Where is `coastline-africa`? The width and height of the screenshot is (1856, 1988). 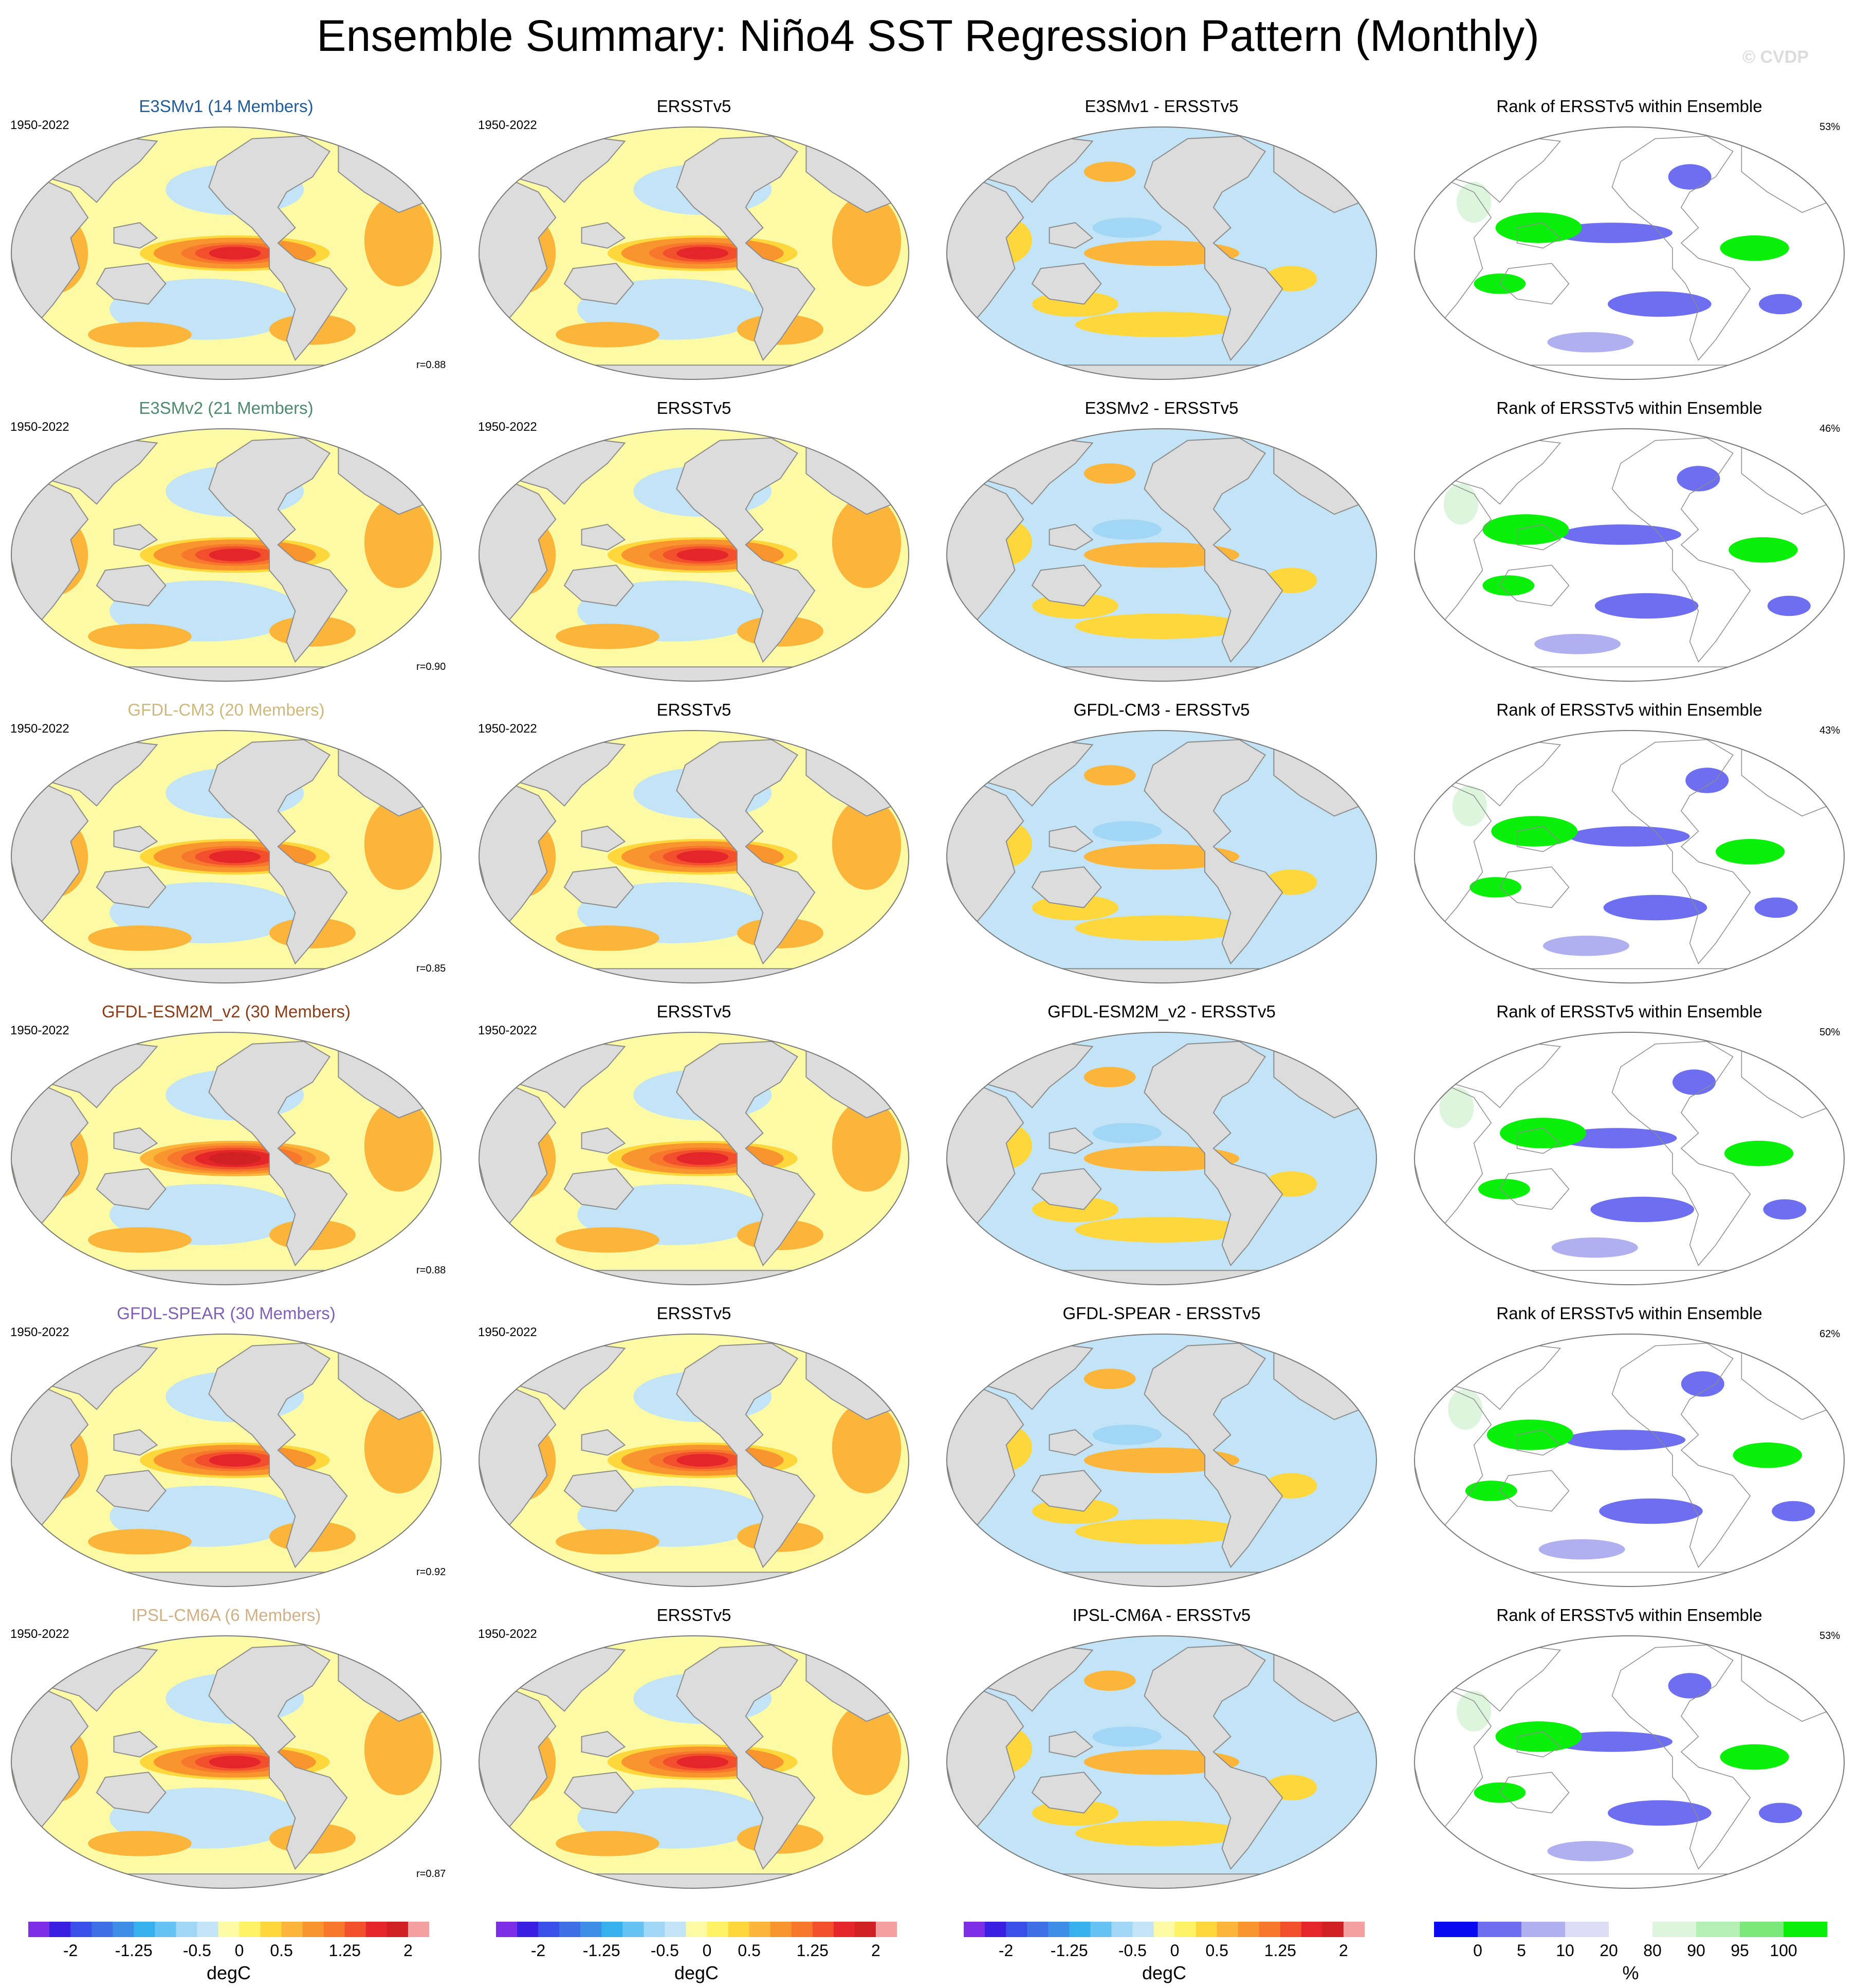 coastline-africa is located at coordinates (1453, 1759).